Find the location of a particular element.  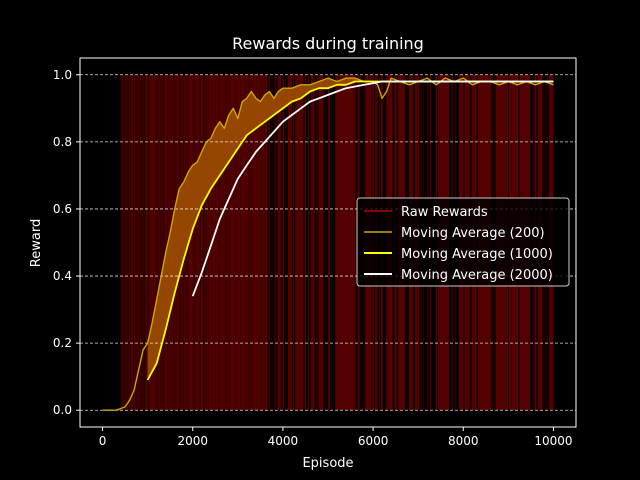

legend-item-raw-rewards: Raw Rewards is located at coordinates (426, 212).